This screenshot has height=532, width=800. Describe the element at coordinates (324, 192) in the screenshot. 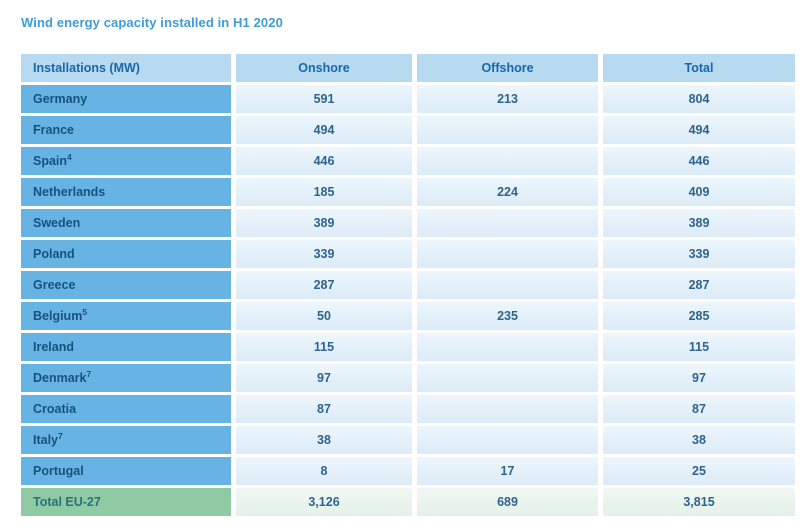

I see `onshore-cell: 185` at that location.